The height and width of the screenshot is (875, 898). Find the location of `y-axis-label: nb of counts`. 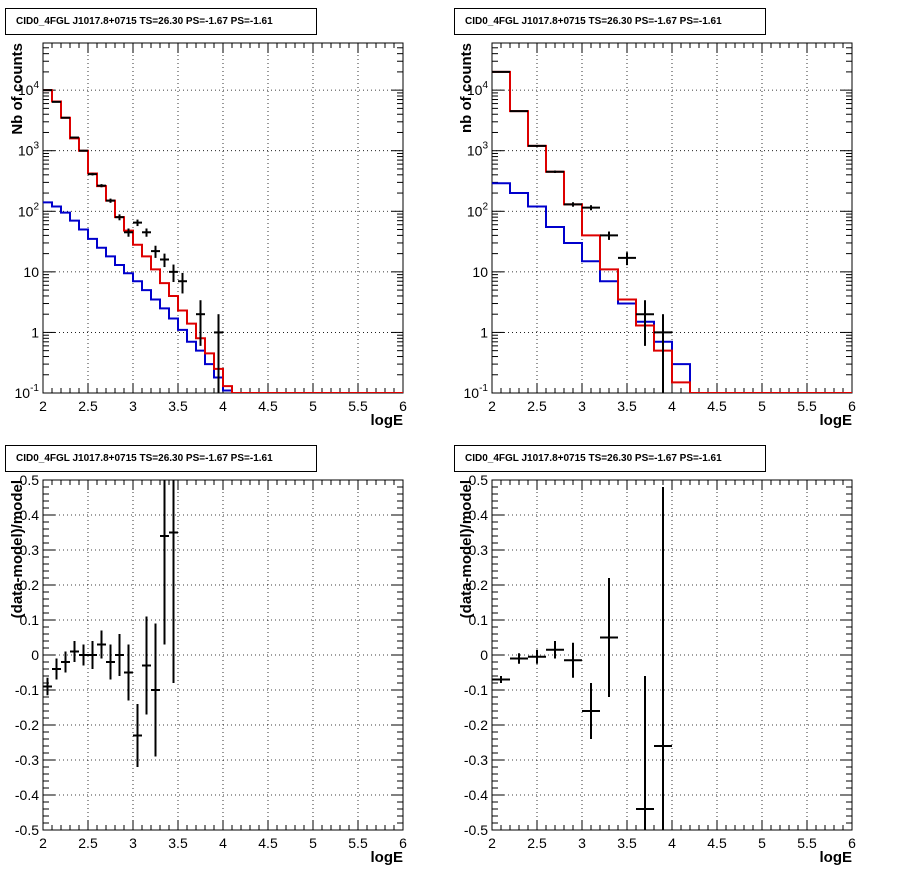

y-axis-label: nb of counts is located at coordinates (466, 88).